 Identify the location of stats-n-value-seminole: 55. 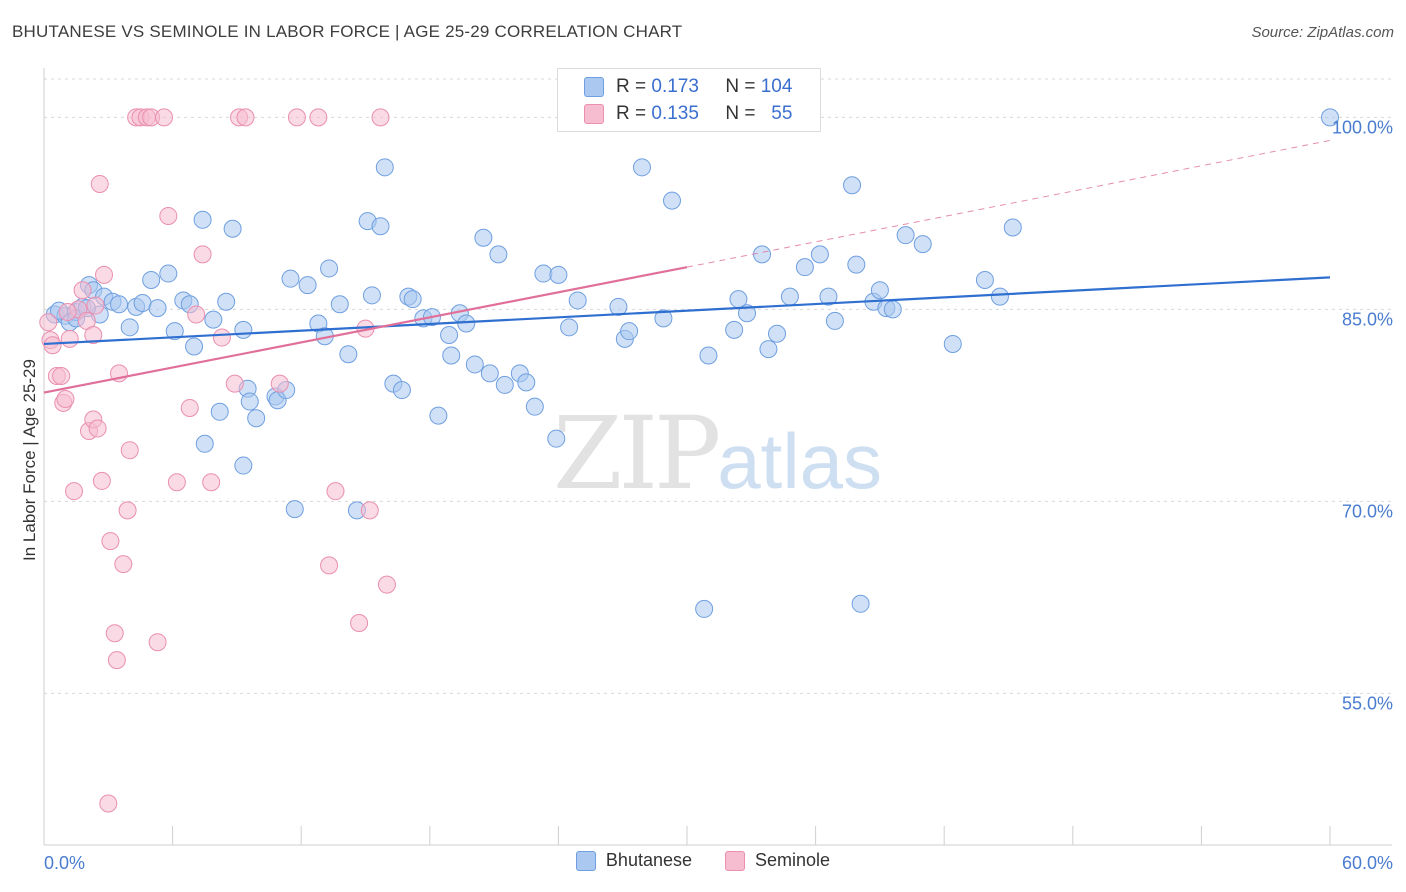
(782, 113).